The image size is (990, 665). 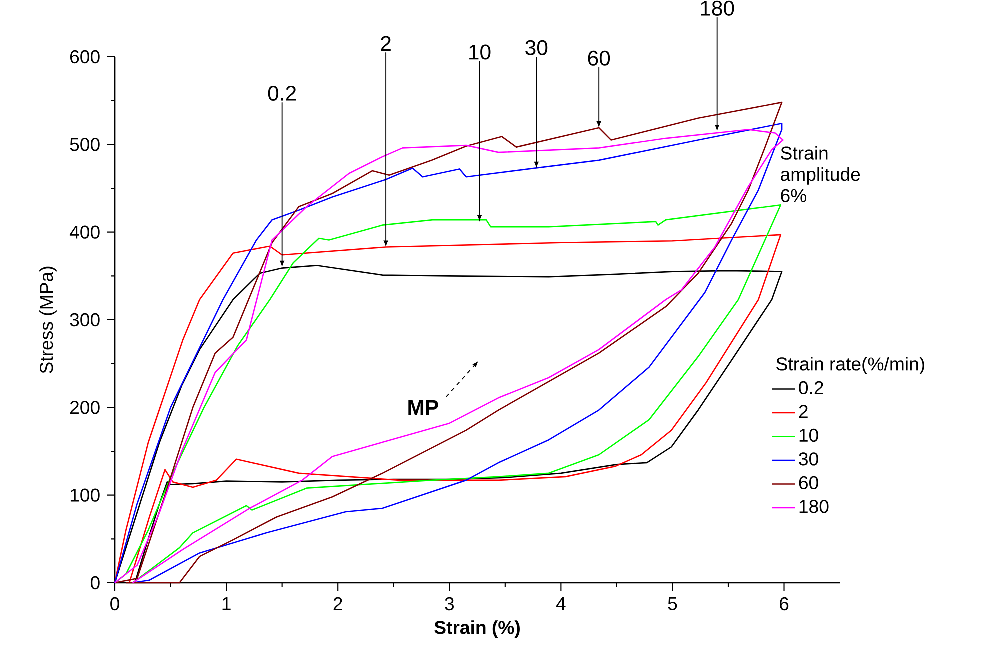 I want to click on legend-title: Strain rate(%/min), so click(x=850, y=365).